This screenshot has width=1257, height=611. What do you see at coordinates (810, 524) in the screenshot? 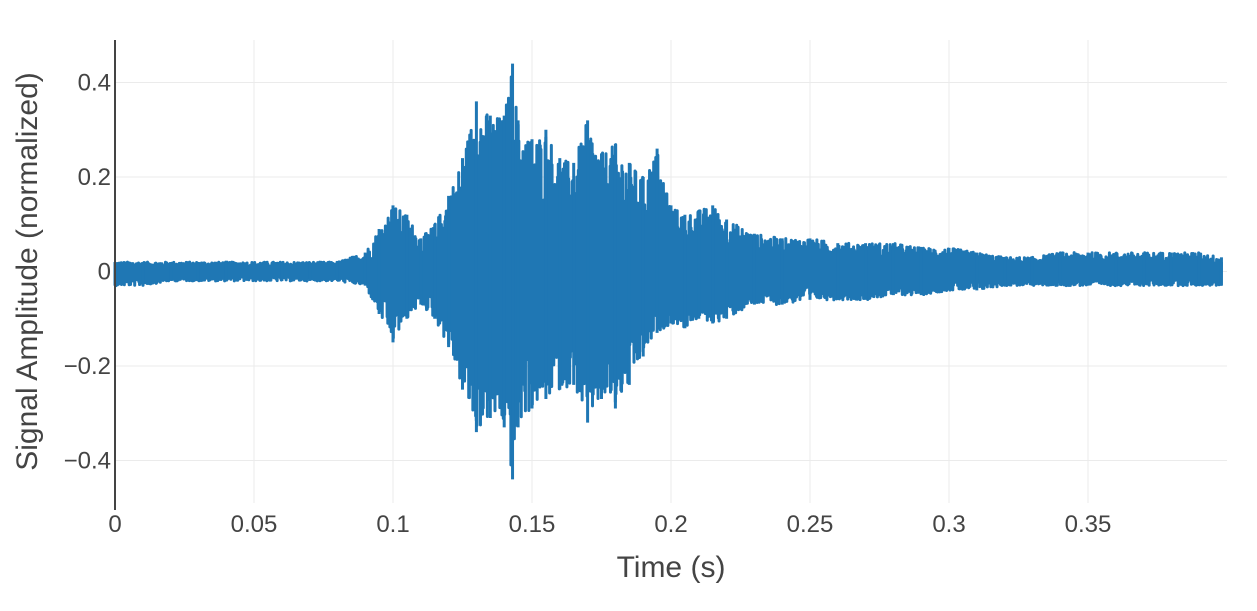
I see `x-tick-label: 0.25` at bounding box center [810, 524].